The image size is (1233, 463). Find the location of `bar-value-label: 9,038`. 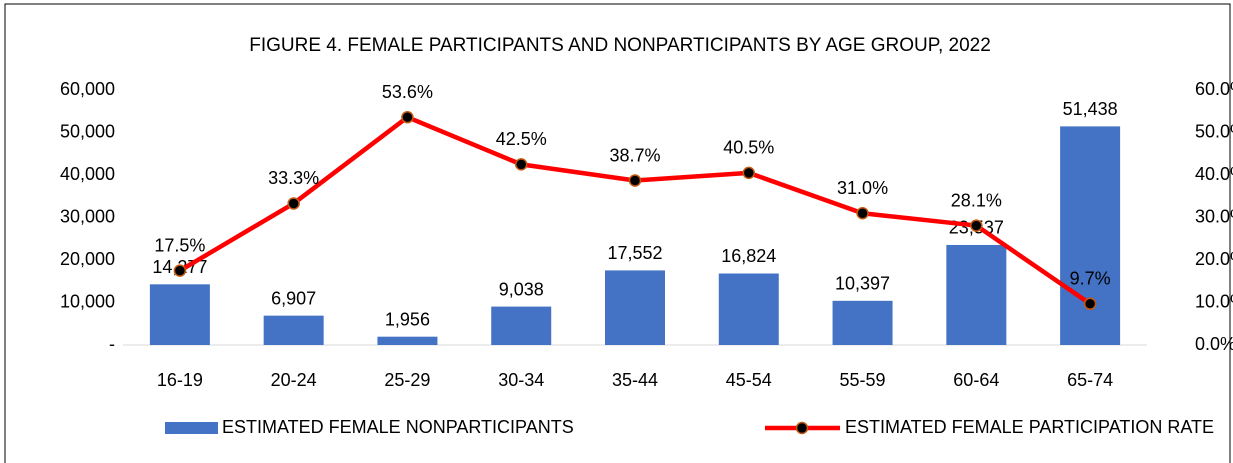

bar-value-label: 9,038 is located at coordinates (521, 289).